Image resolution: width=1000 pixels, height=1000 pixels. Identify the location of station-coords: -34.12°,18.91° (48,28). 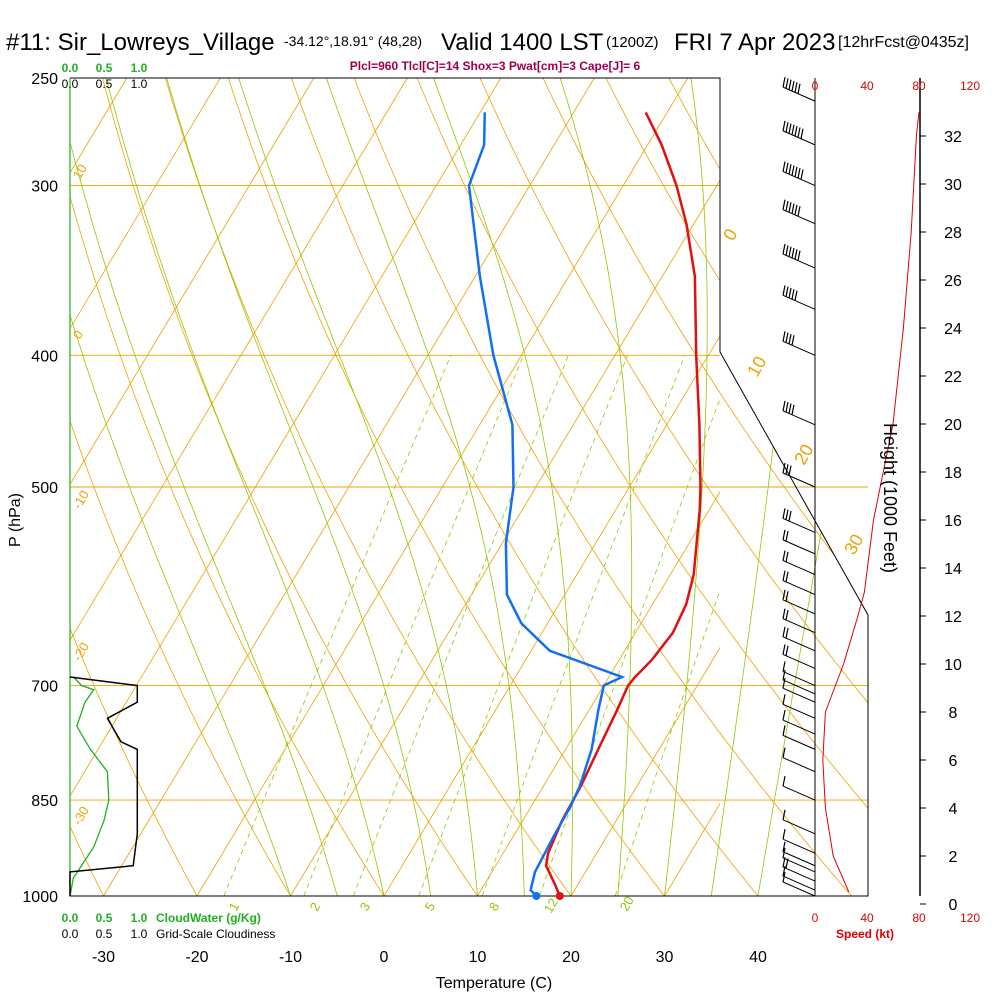
(353, 41).